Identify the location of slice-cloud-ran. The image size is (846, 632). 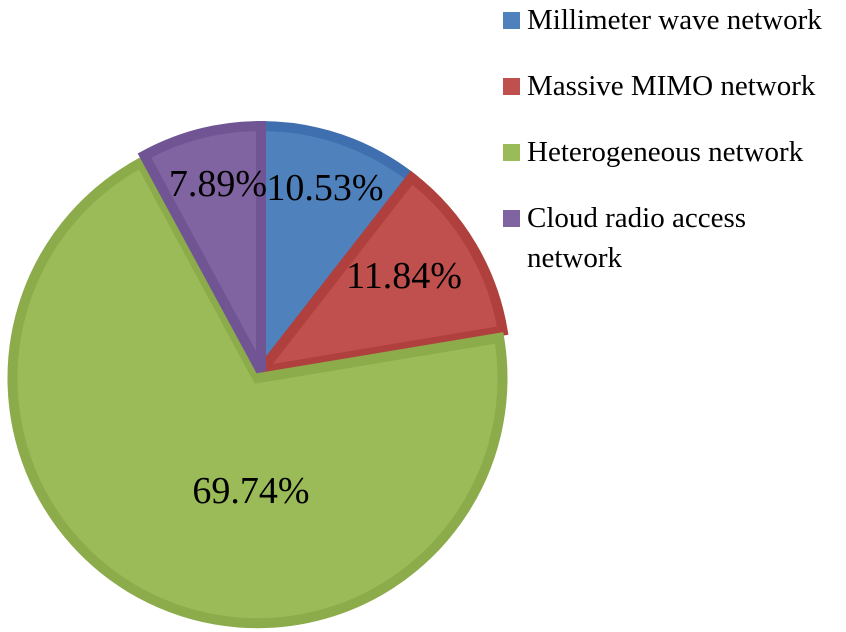
(201, 247).